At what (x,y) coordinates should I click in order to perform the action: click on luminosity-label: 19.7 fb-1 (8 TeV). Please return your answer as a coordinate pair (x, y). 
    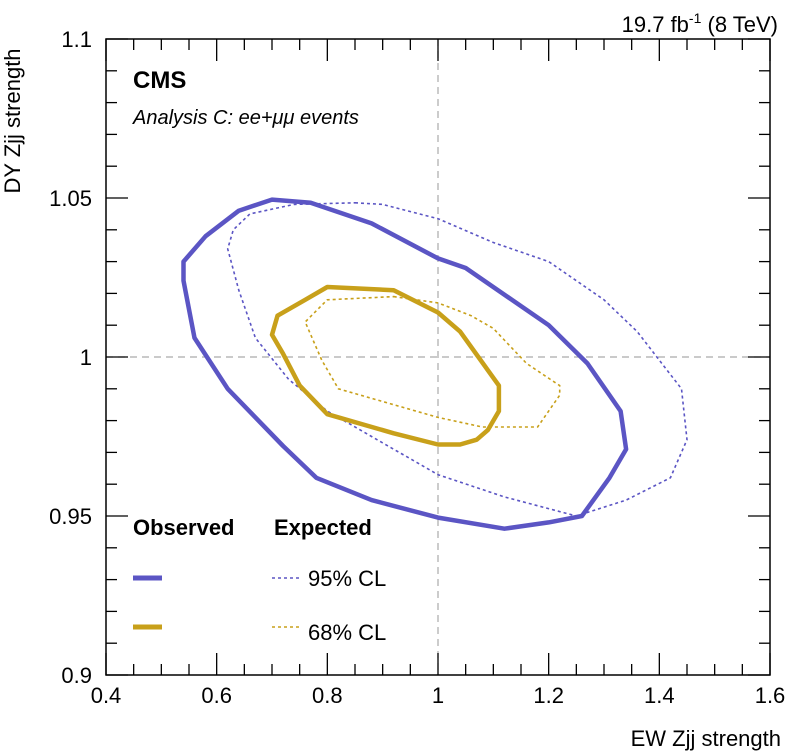
    Looking at the image, I should click on (700, 23).